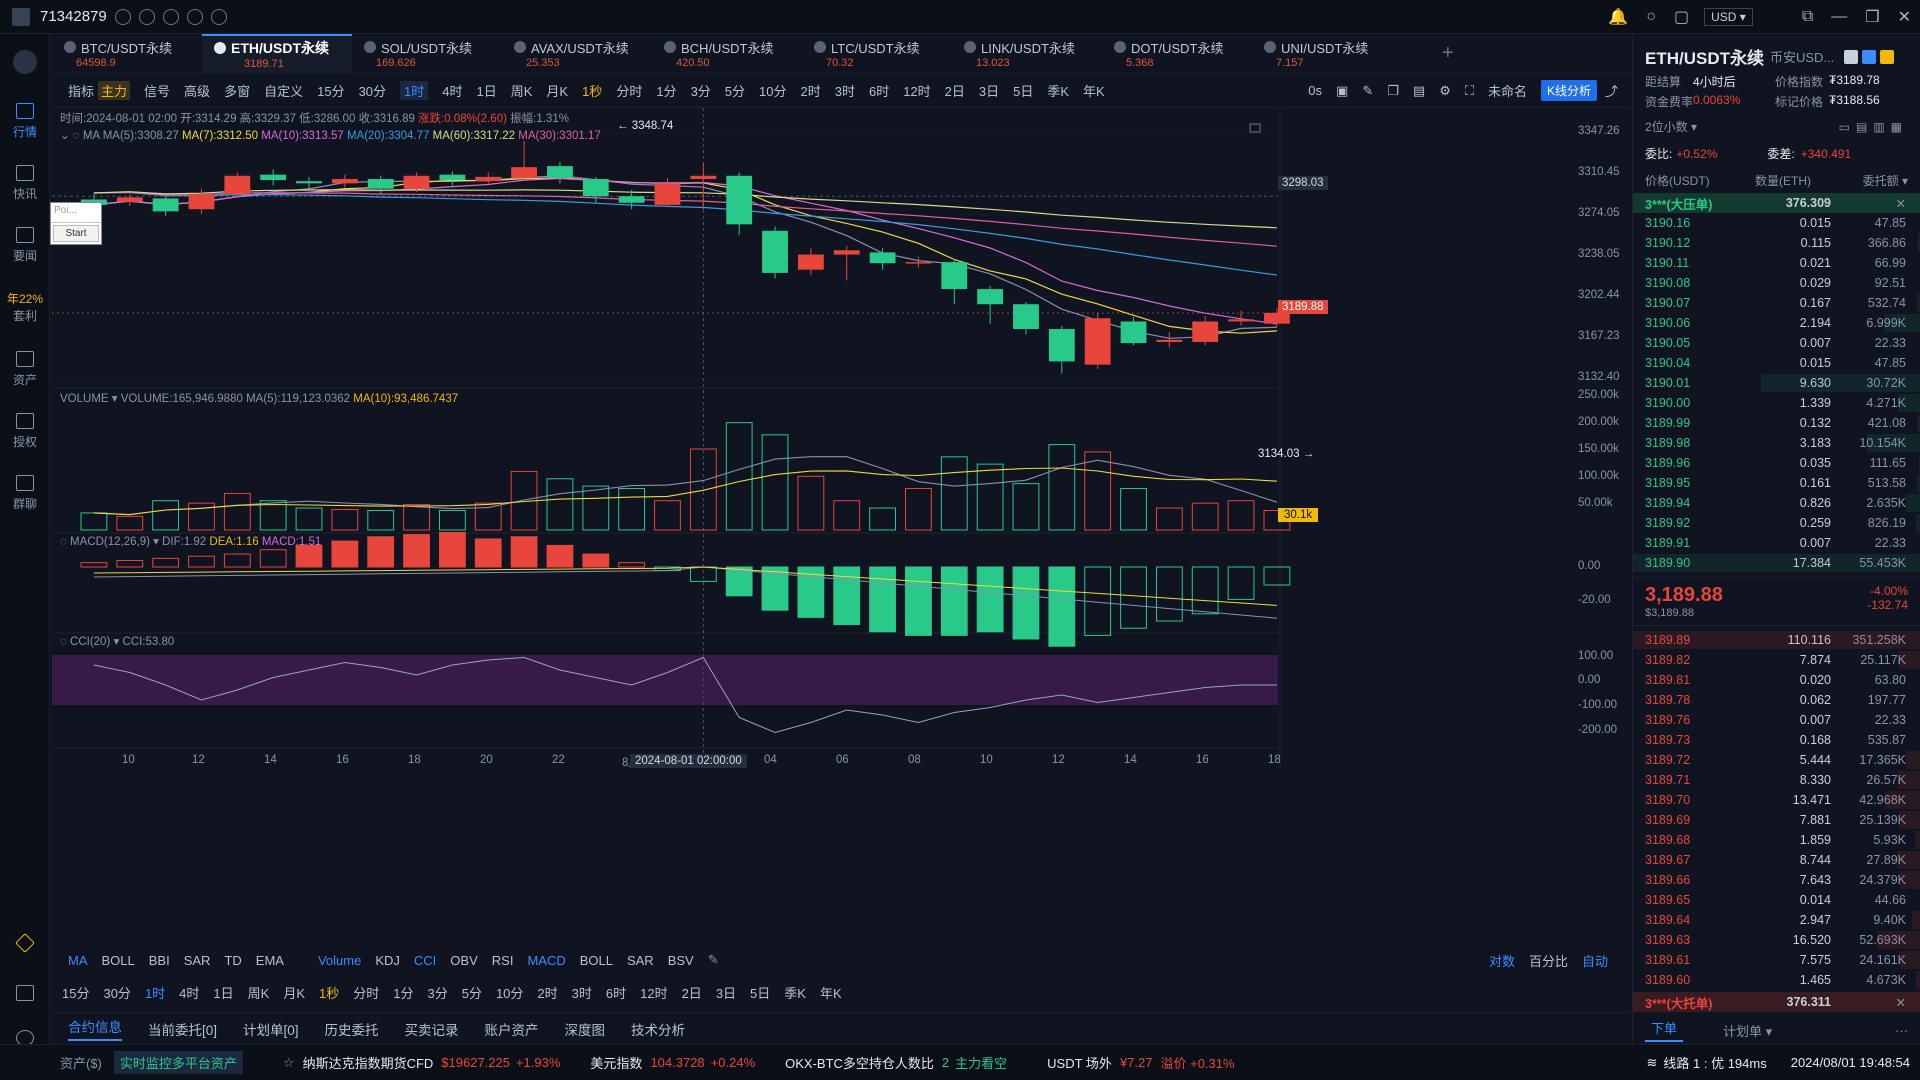 The height and width of the screenshot is (1080, 1920). I want to click on rail-market: 行情, so click(25, 121).